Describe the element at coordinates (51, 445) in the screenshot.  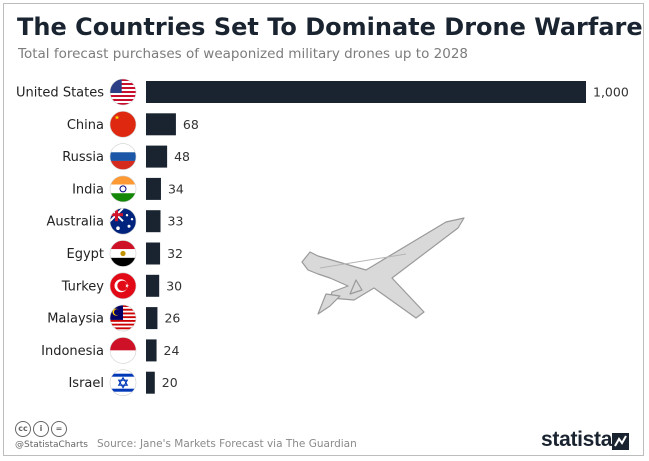
I see `twitter-handle: @StatistaCharts` at that location.